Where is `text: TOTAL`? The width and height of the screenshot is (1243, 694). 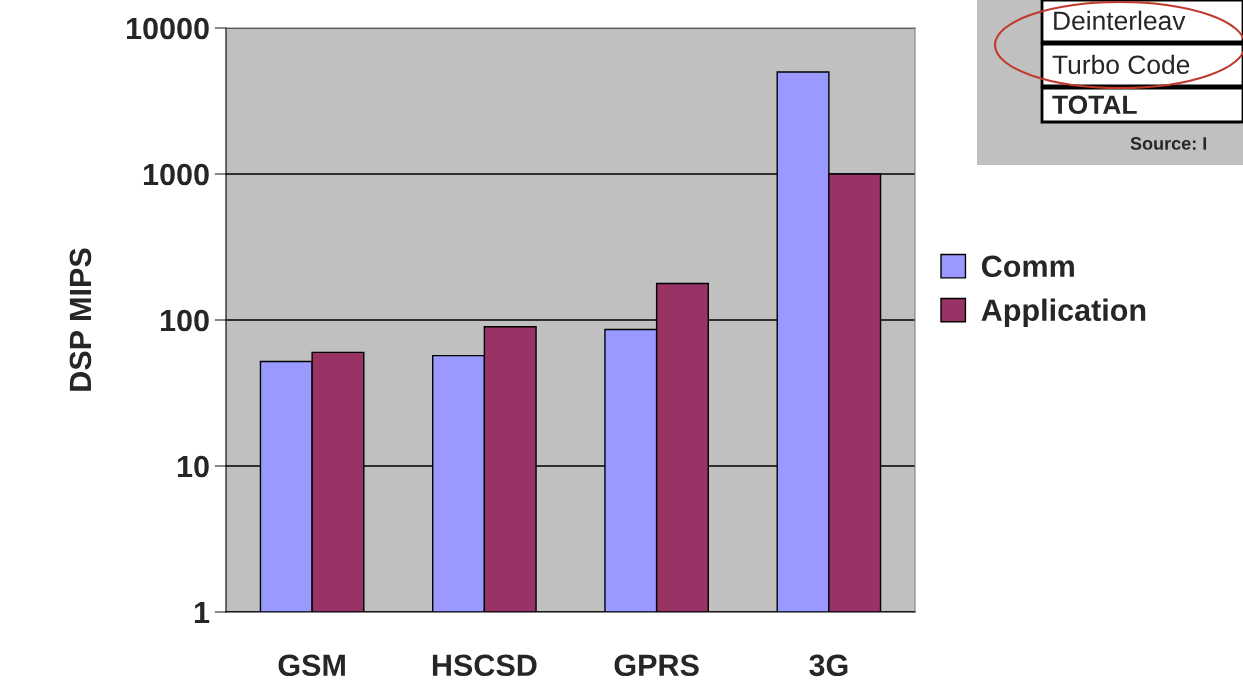
text: TOTAL is located at coordinates (1094, 105).